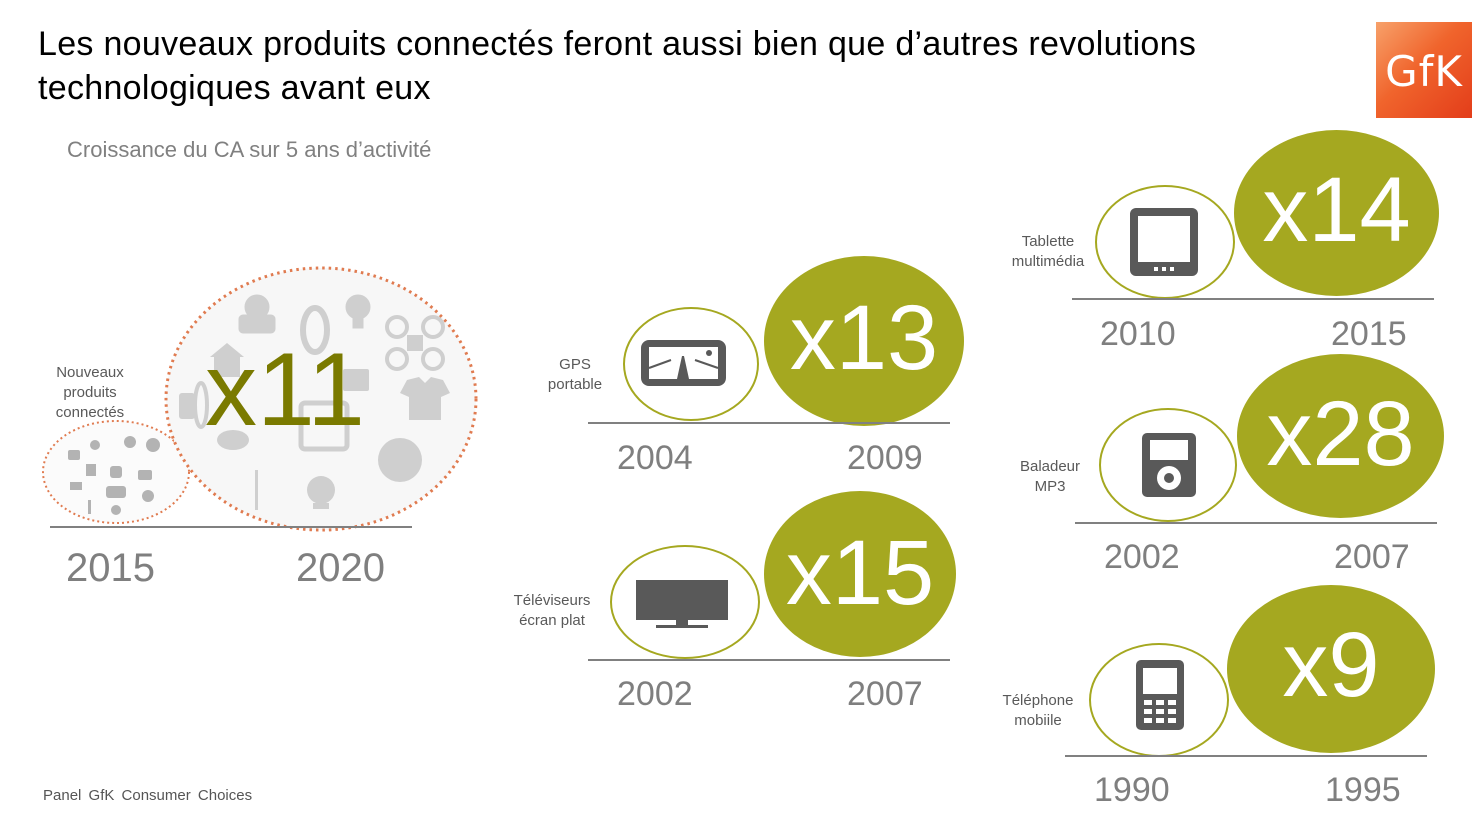 This screenshot has height=820, width=1481. What do you see at coordinates (324, 426) in the screenshot?
I see `smart-plug-icon` at bounding box center [324, 426].